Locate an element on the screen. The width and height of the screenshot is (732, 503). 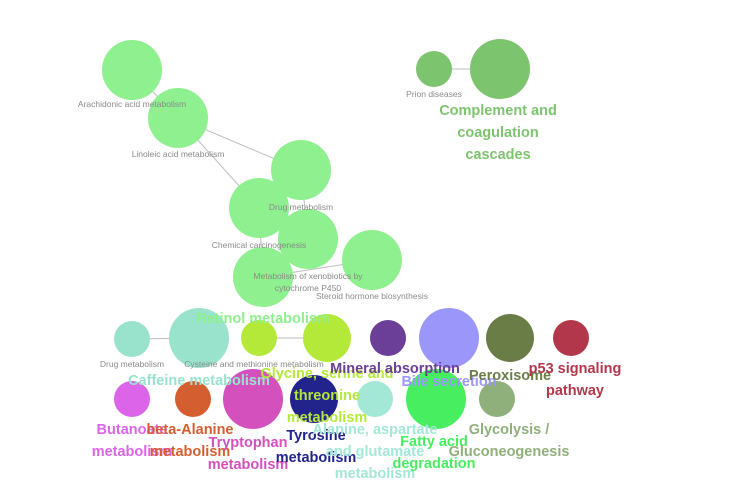
caffeine-metabolism-node-label: Caffeine metabolism is located at coordinates (199, 381).